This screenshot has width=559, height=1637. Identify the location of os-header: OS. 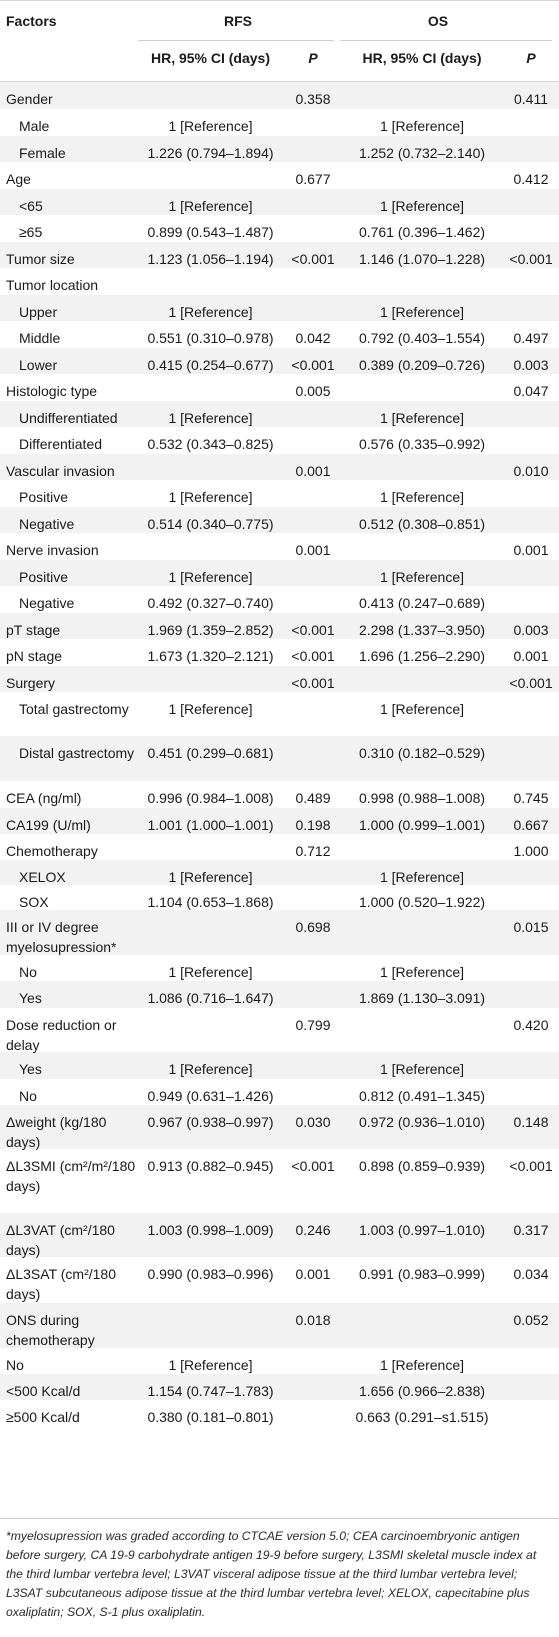
(438, 21).